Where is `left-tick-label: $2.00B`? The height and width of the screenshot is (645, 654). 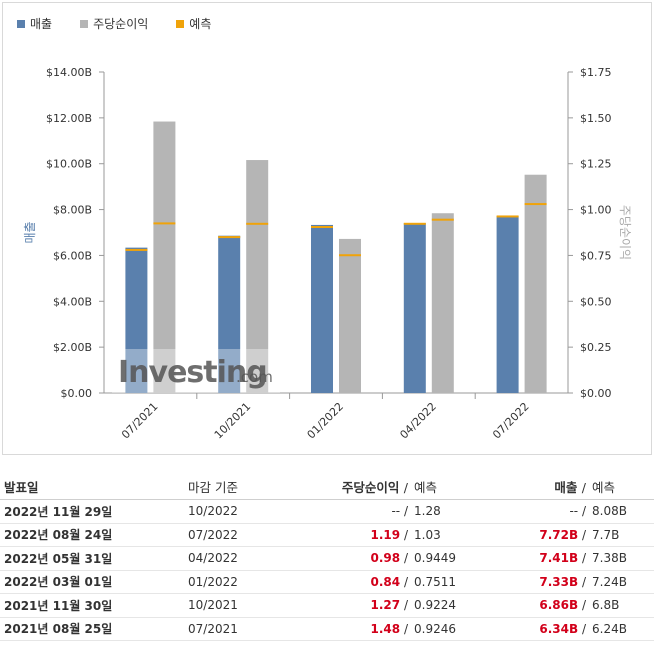
left-tick-label: $2.00B is located at coordinates (72, 347).